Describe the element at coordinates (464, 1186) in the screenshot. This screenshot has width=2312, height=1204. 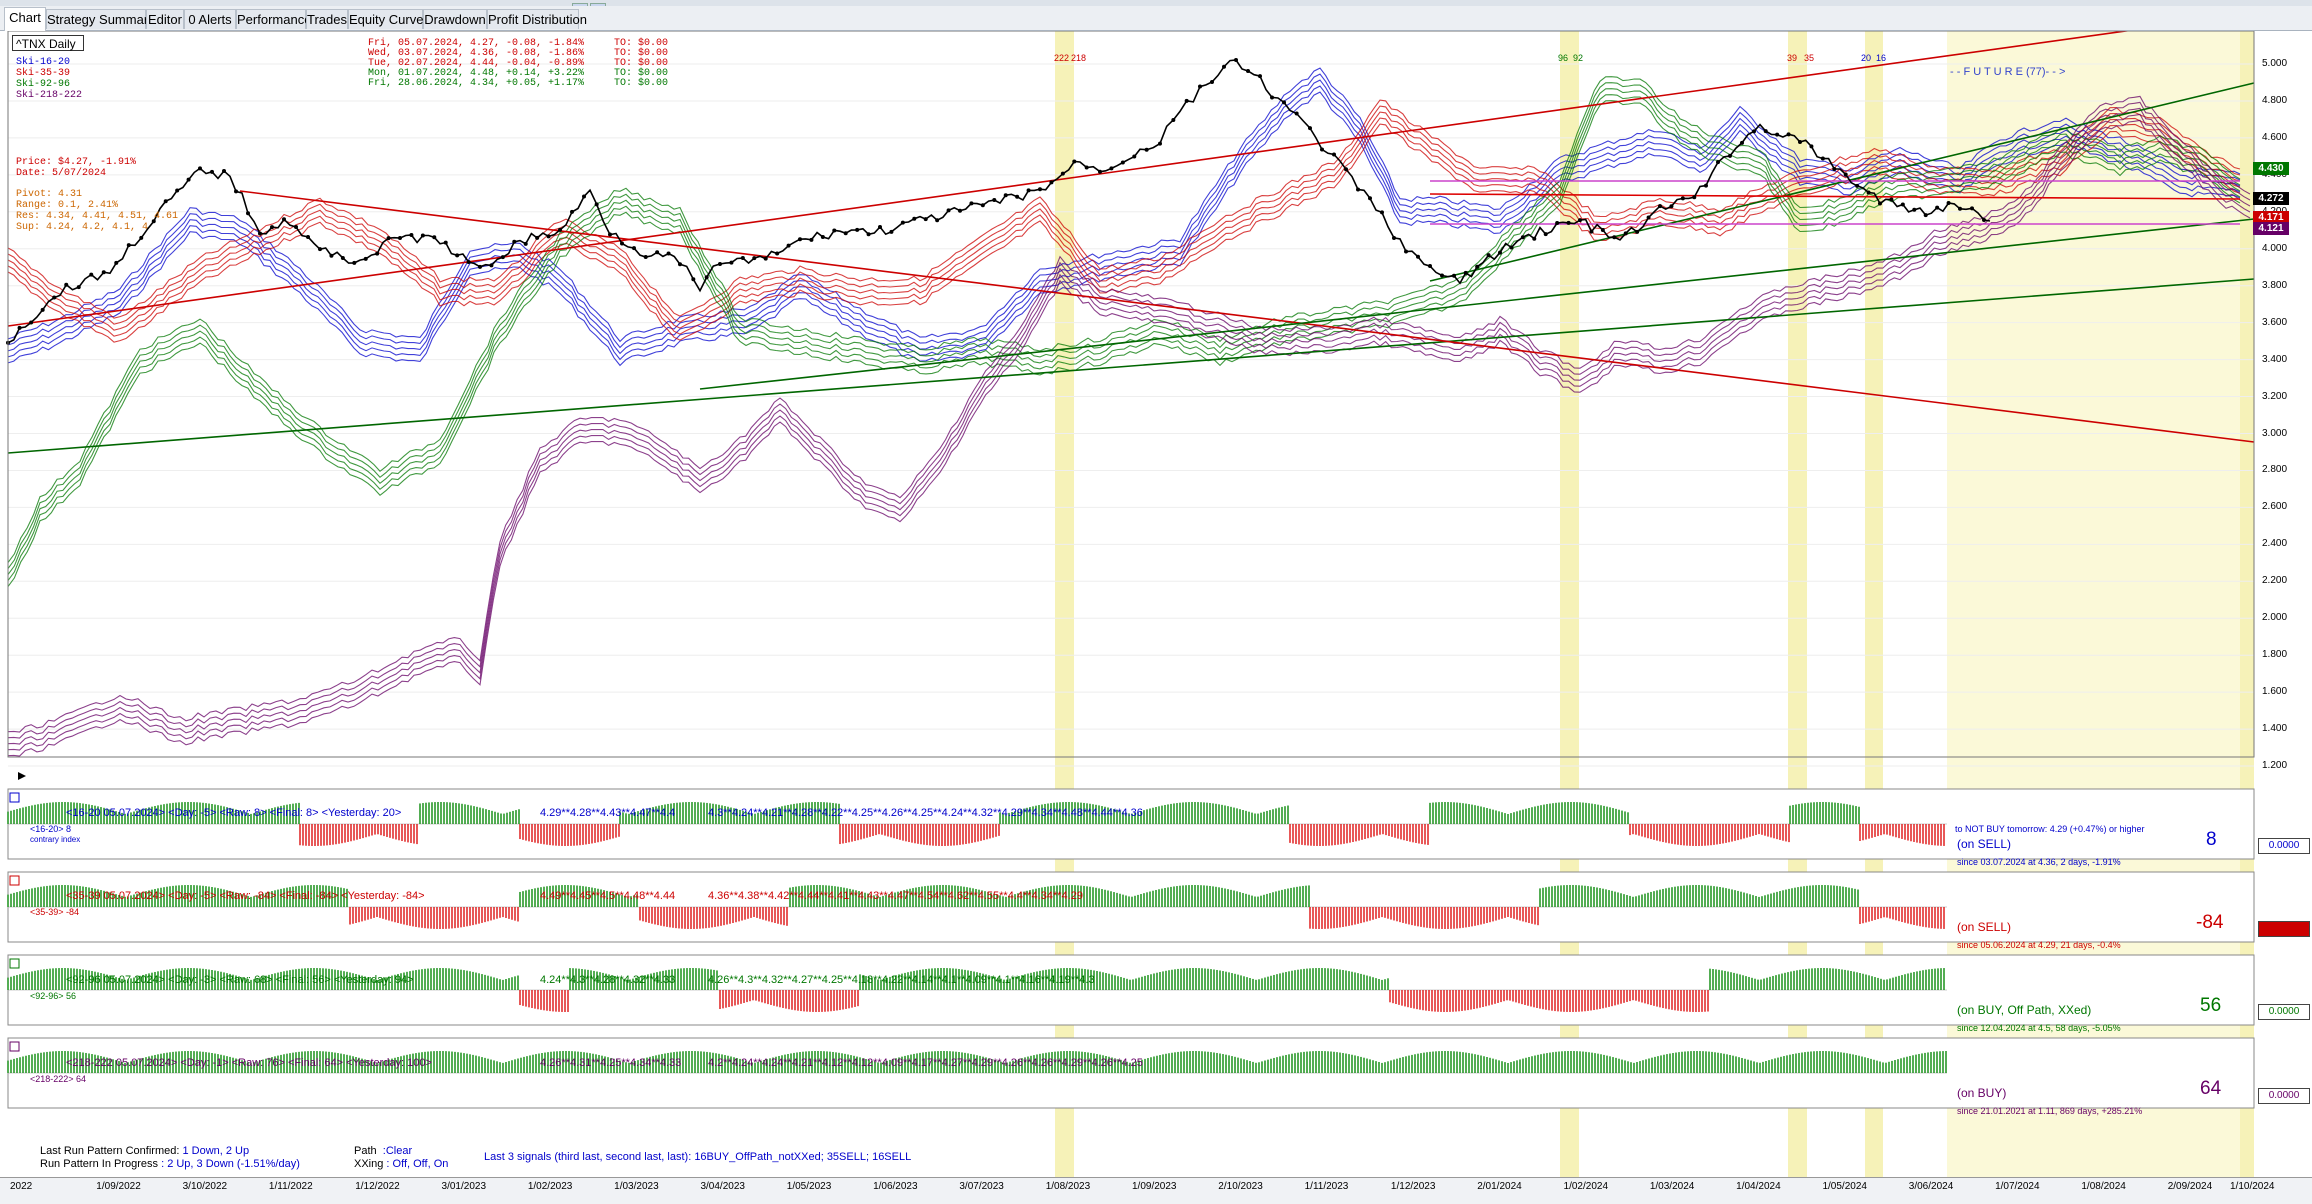
I see `x-axis-tick: 3/01/2023` at that location.